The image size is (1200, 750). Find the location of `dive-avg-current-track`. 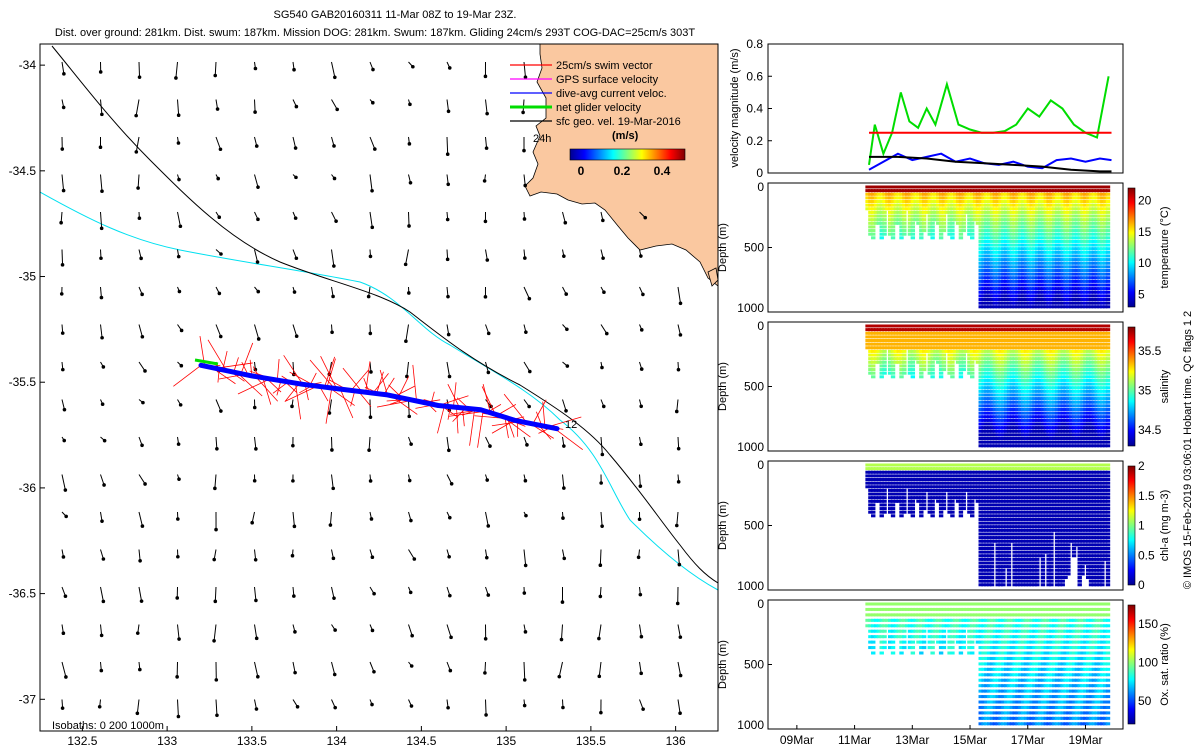

dive-avg-current-track is located at coordinates (379, 397).